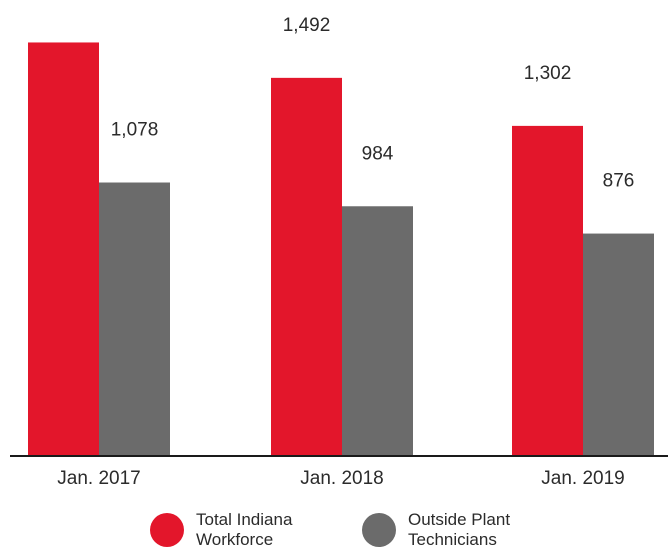  What do you see at coordinates (619, 181) in the screenshot?
I see `data-label: 876` at bounding box center [619, 181].